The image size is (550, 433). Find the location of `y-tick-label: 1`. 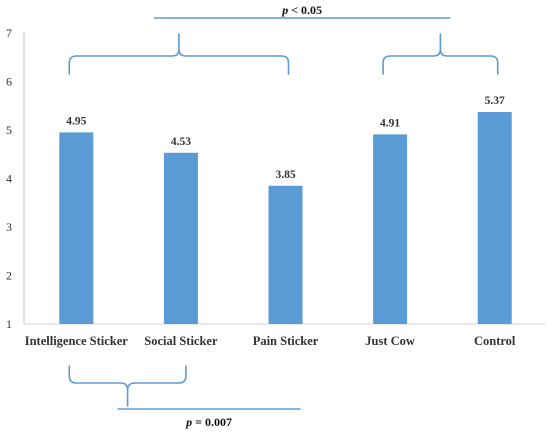

y-tick-label: 1 is located at coordinates (9, 324).